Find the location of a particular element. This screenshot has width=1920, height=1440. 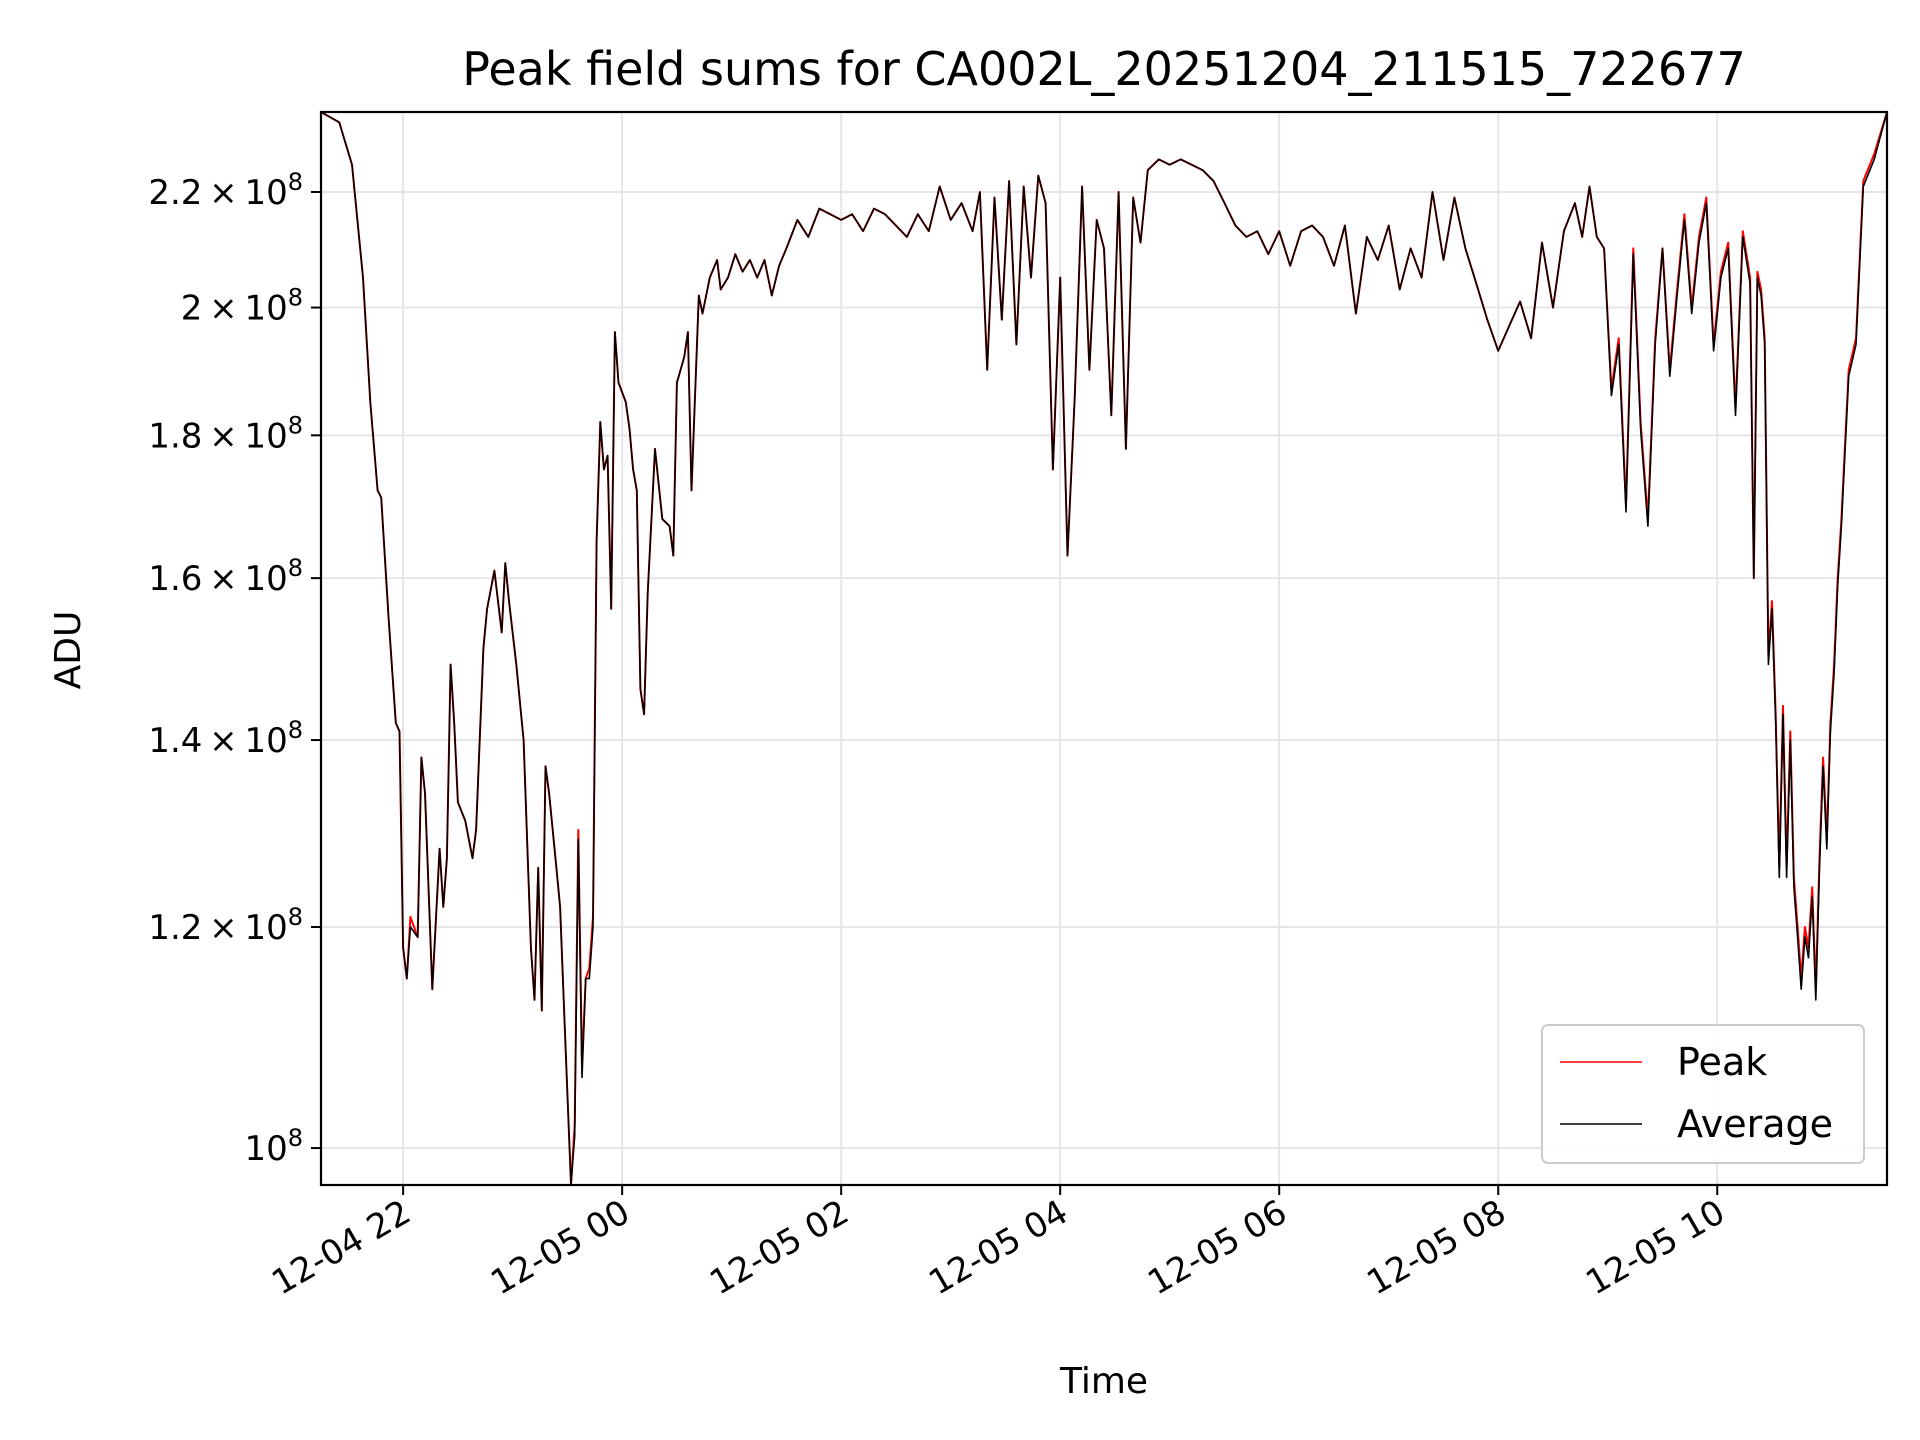

x-tick-label: 12-05 00 is located at coordinates (560, 1247).